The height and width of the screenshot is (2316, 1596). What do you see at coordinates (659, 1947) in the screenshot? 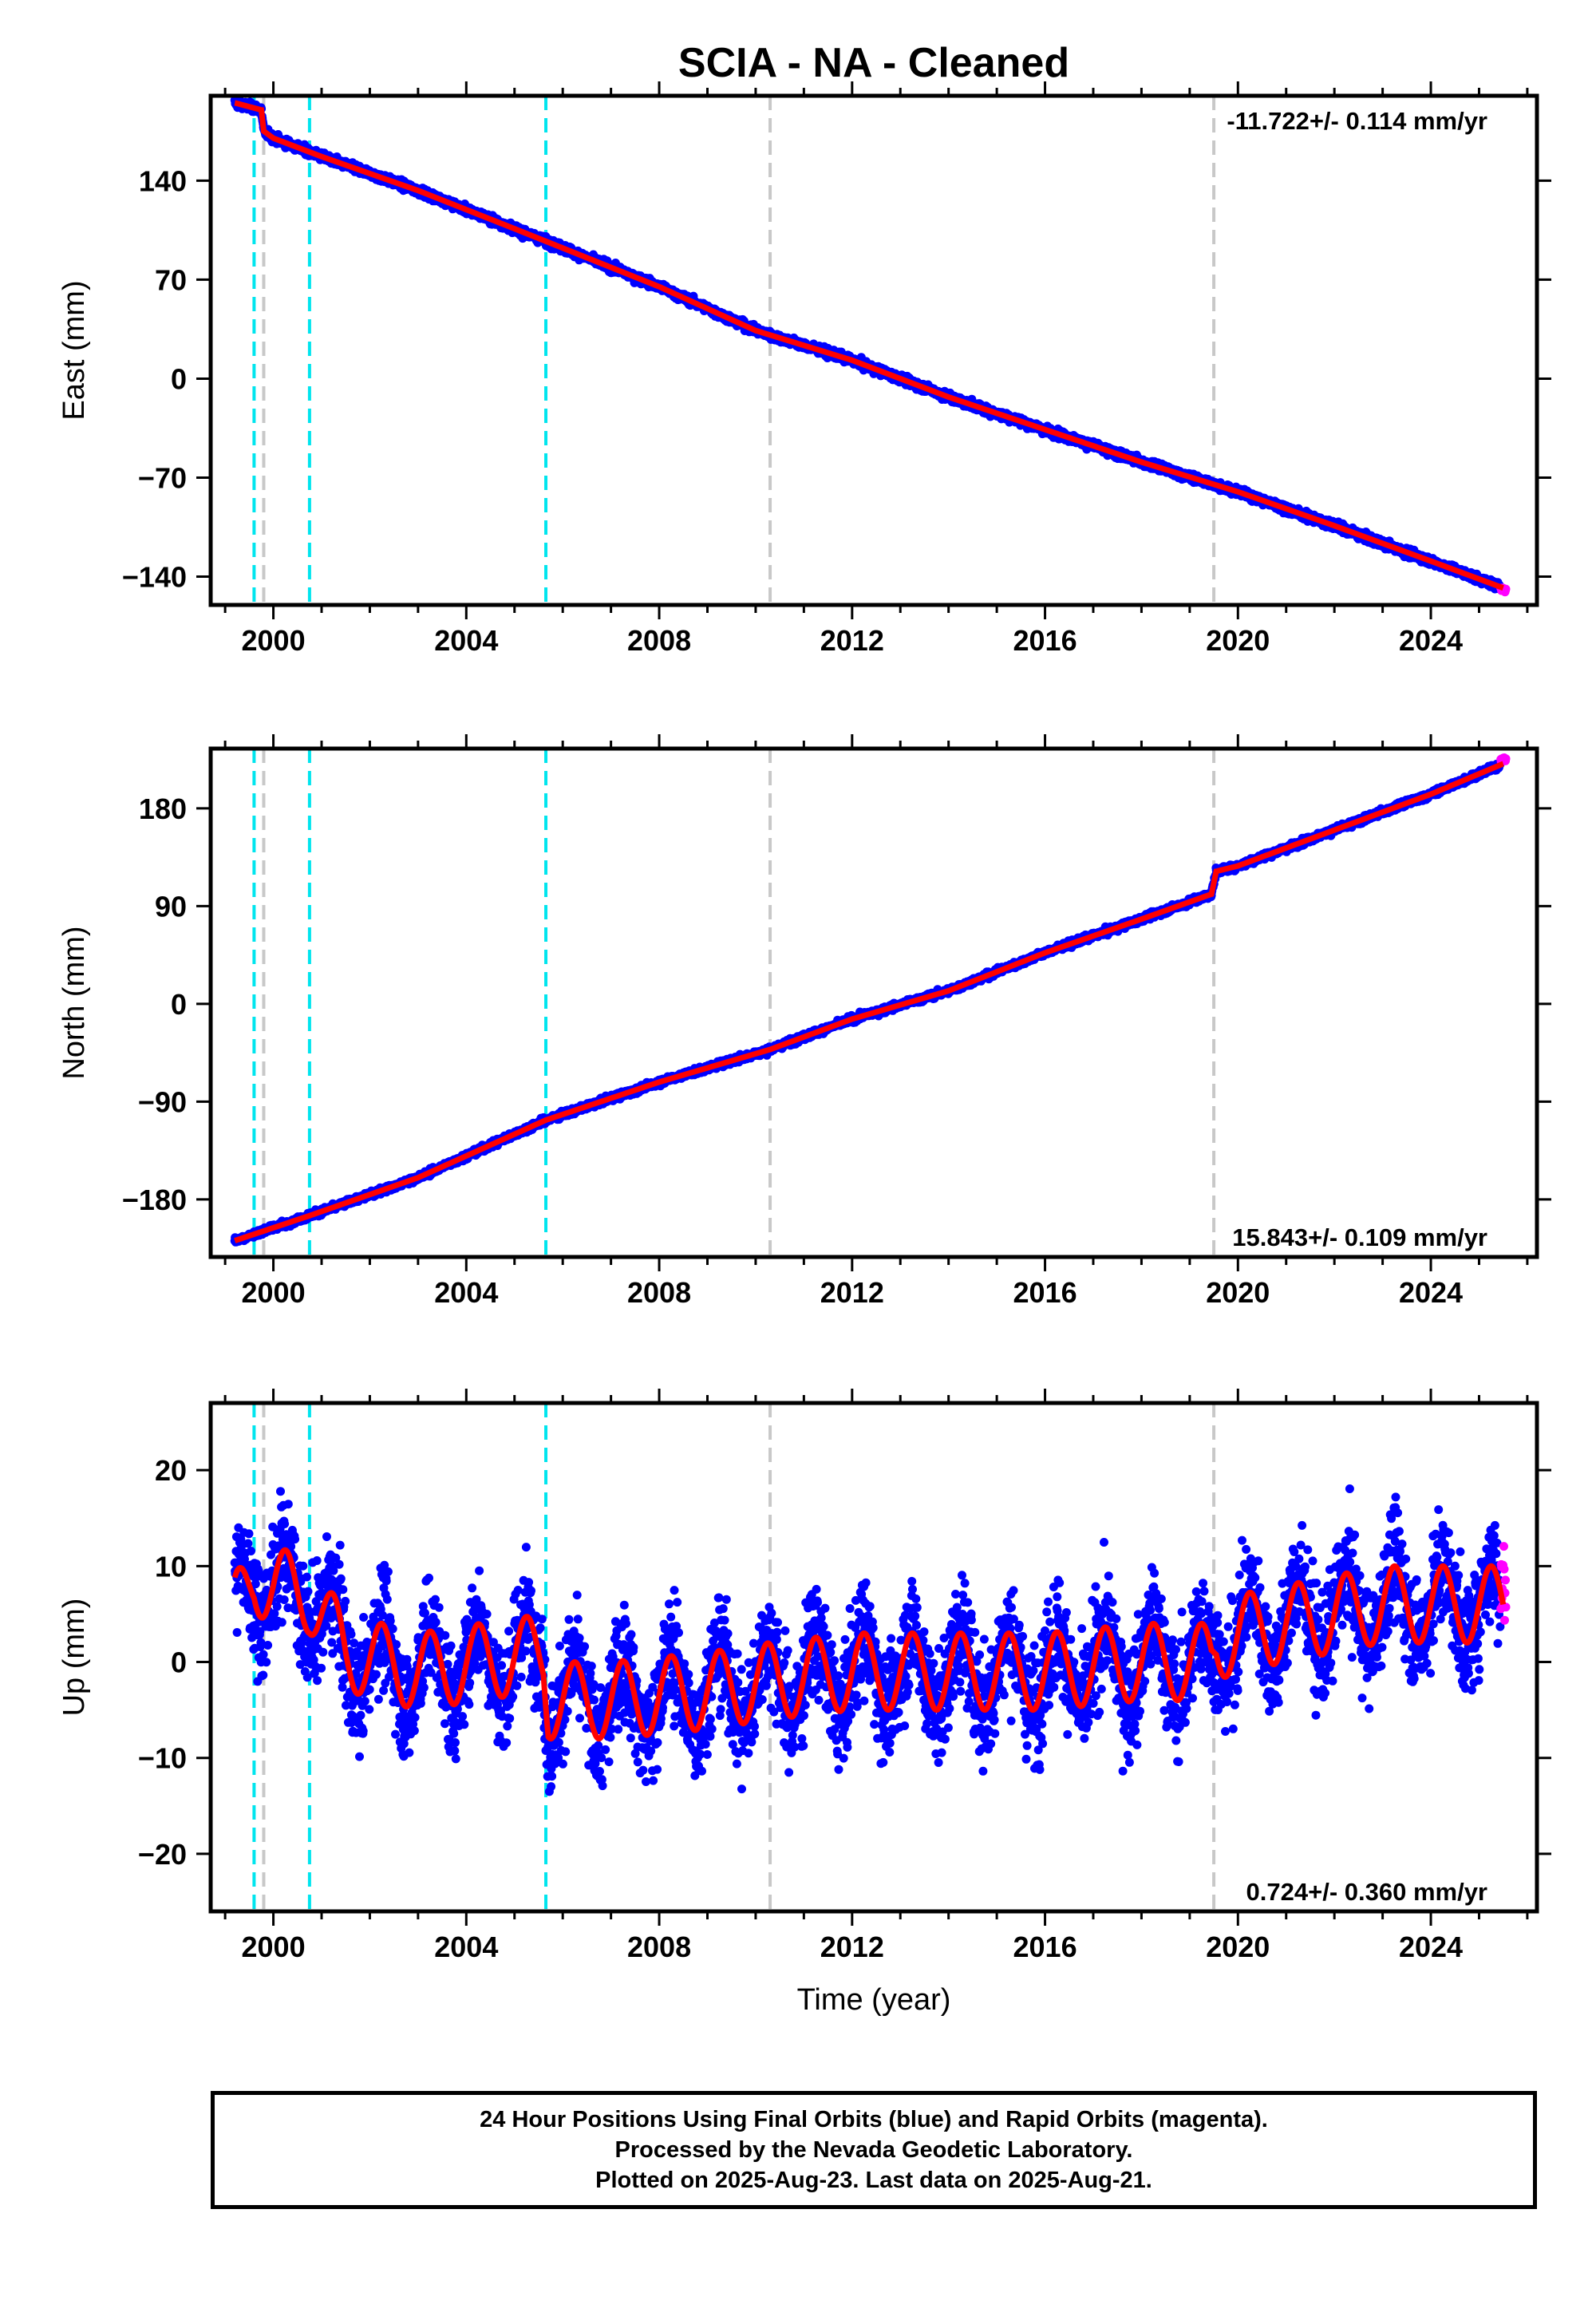
I see `up-x-tick-label: 2008` at bounding box center [659, 1947].